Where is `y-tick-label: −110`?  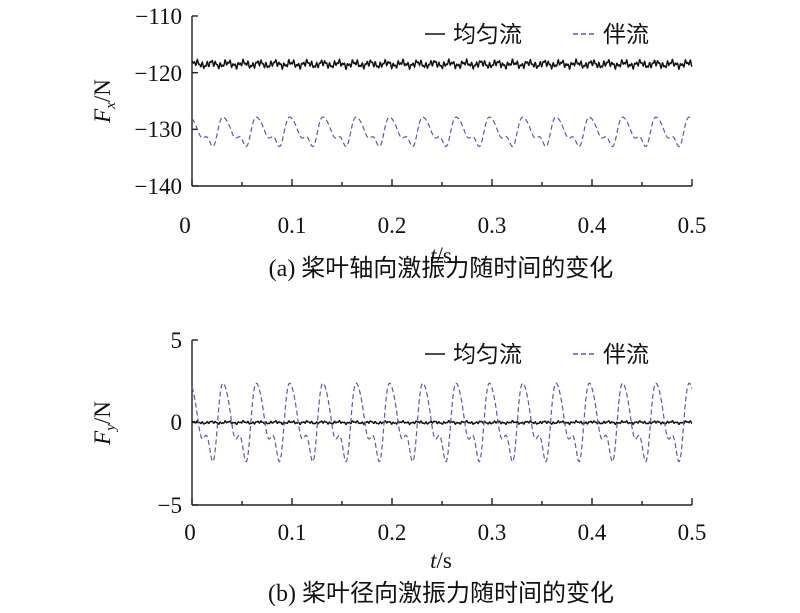 y-tick-label: −110 is located at coordinates (158, 16).